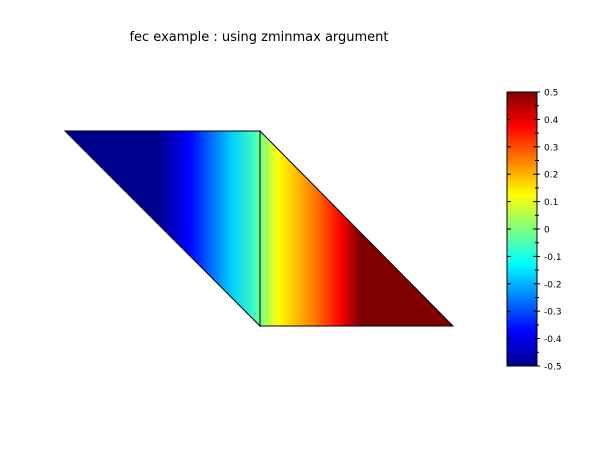 The width and height of the screenshot is (610, 460). What do you see at coordinates (551, 203) in the screenshot?
I see `colorbar-tick-label: 0.1` at bounding box center [551, 203].